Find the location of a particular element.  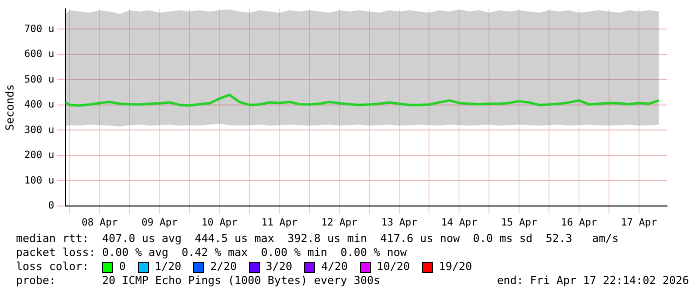

y-axis-title: Seconds is located at coordinates (9, 107).